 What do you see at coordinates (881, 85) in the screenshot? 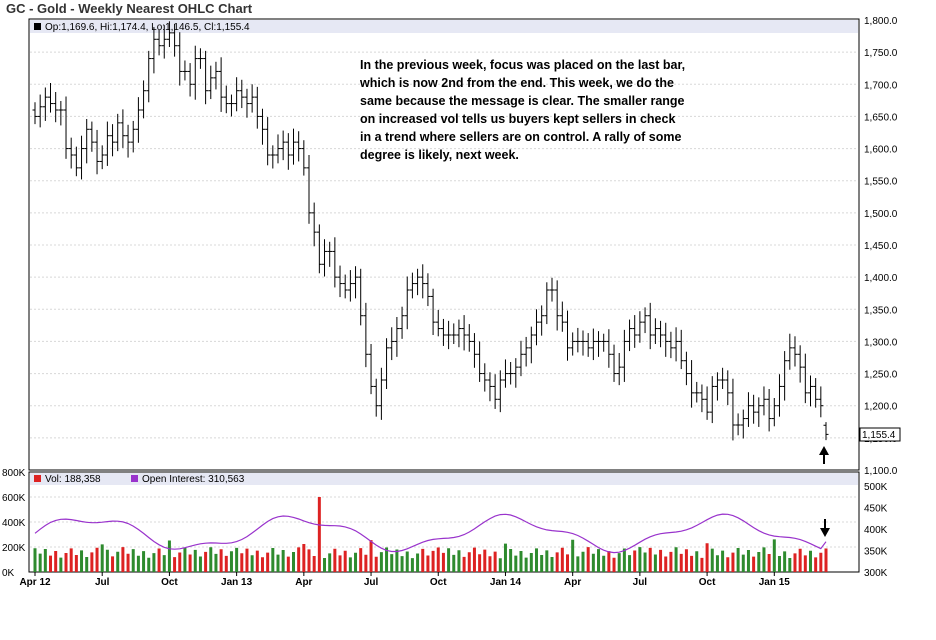
I see `price-tick-label: 1,700.0` at bounding box center [881, 85].